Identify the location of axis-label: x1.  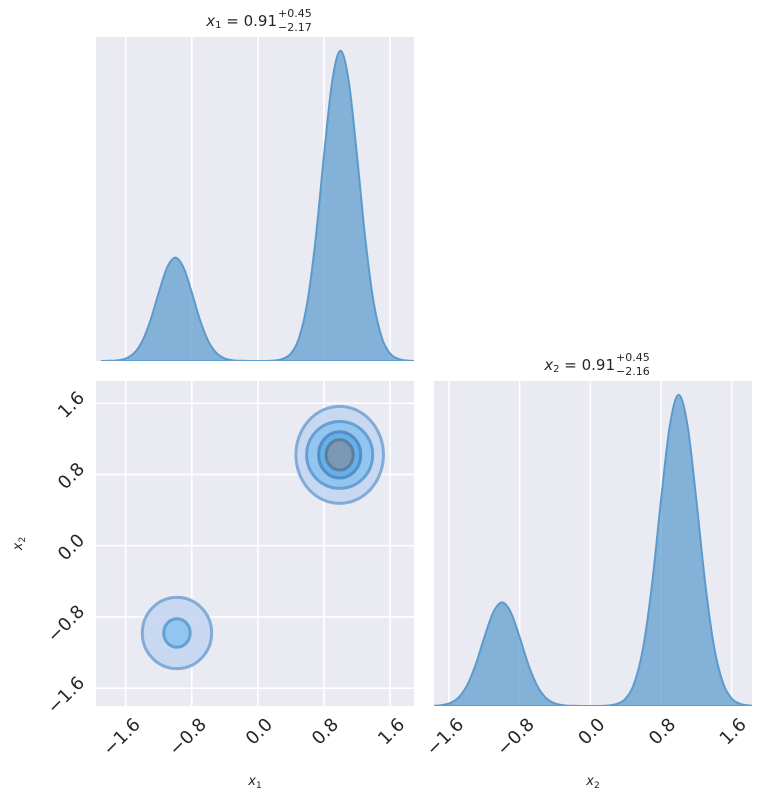
(254, 782).